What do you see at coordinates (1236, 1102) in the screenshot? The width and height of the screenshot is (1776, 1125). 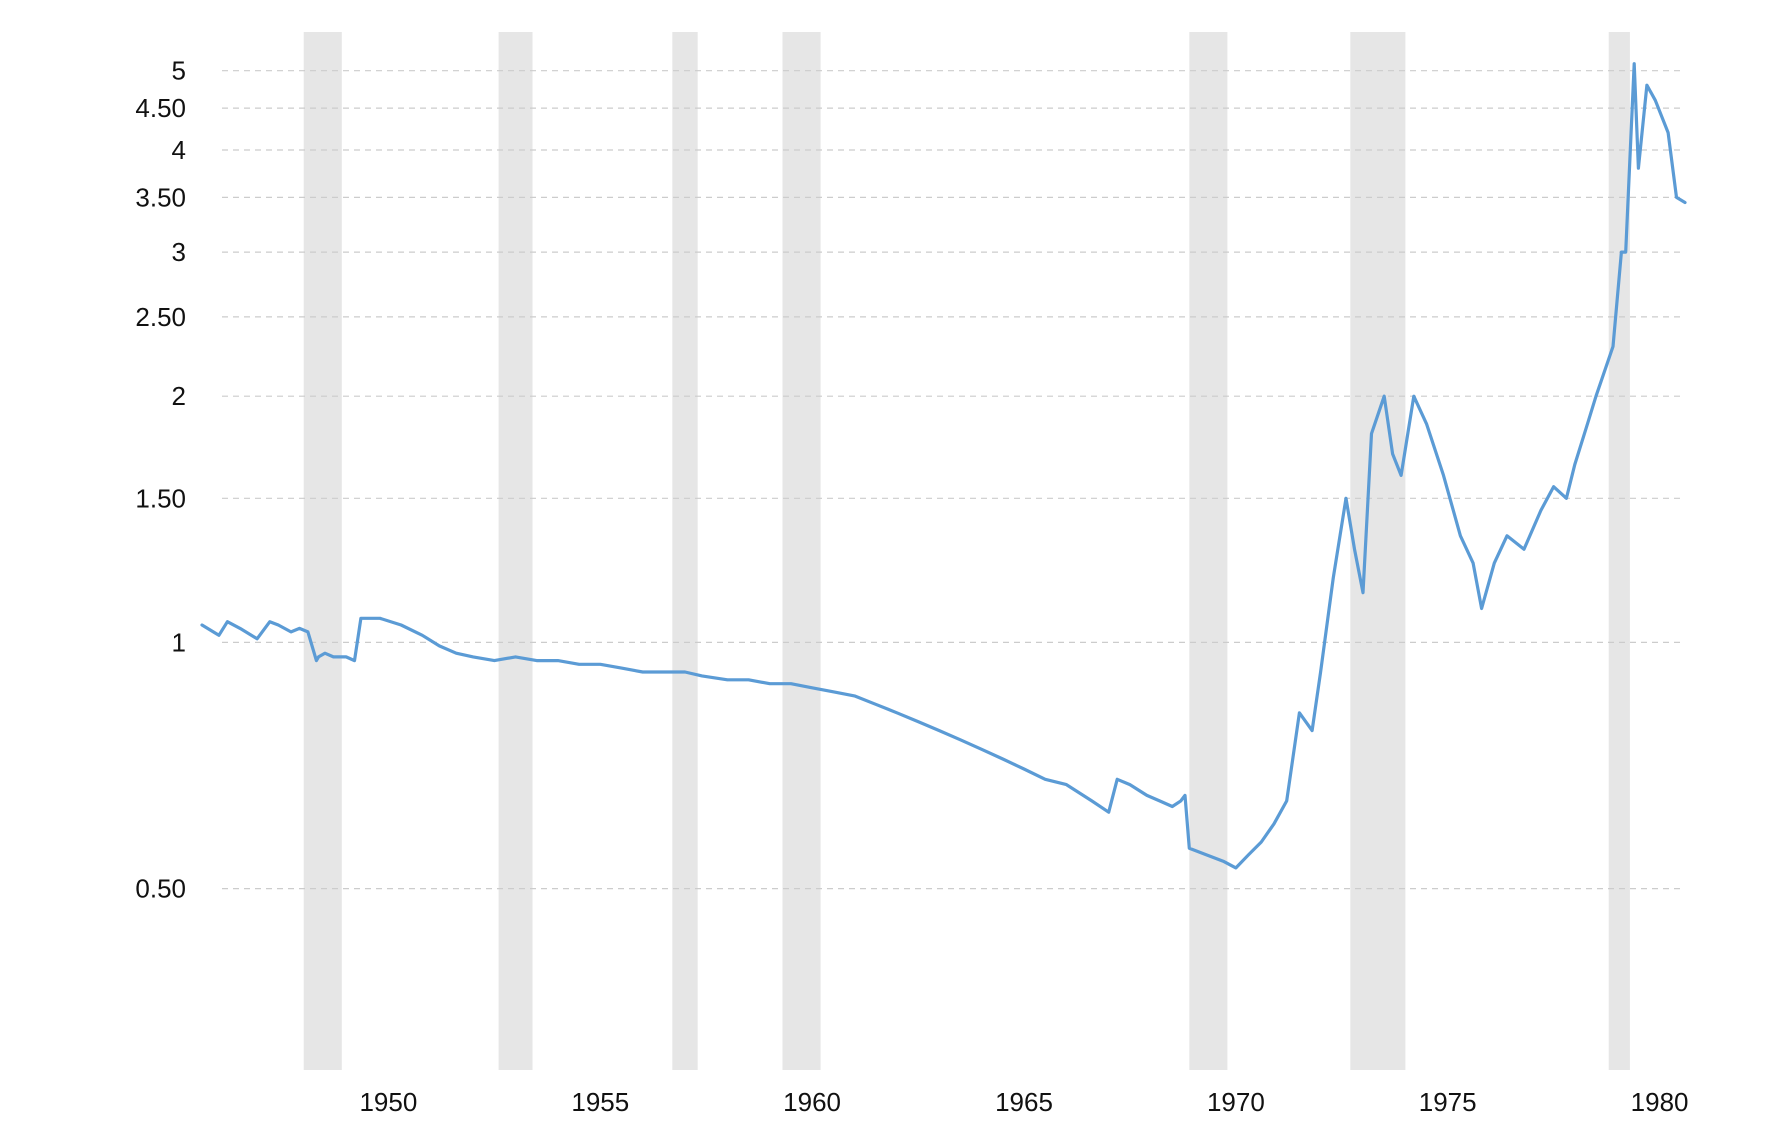 I see `x-tick-label-4: 1970` at bounding box center [1236, 1102].